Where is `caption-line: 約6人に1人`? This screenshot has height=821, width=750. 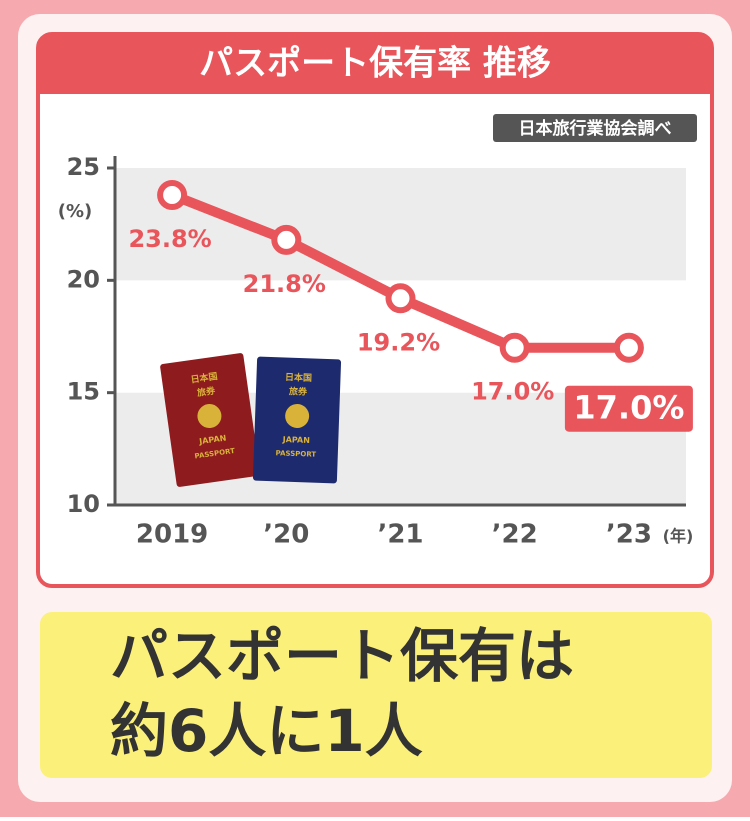 caption-line: 約6人に1人 is located at coordinates (266, 731).